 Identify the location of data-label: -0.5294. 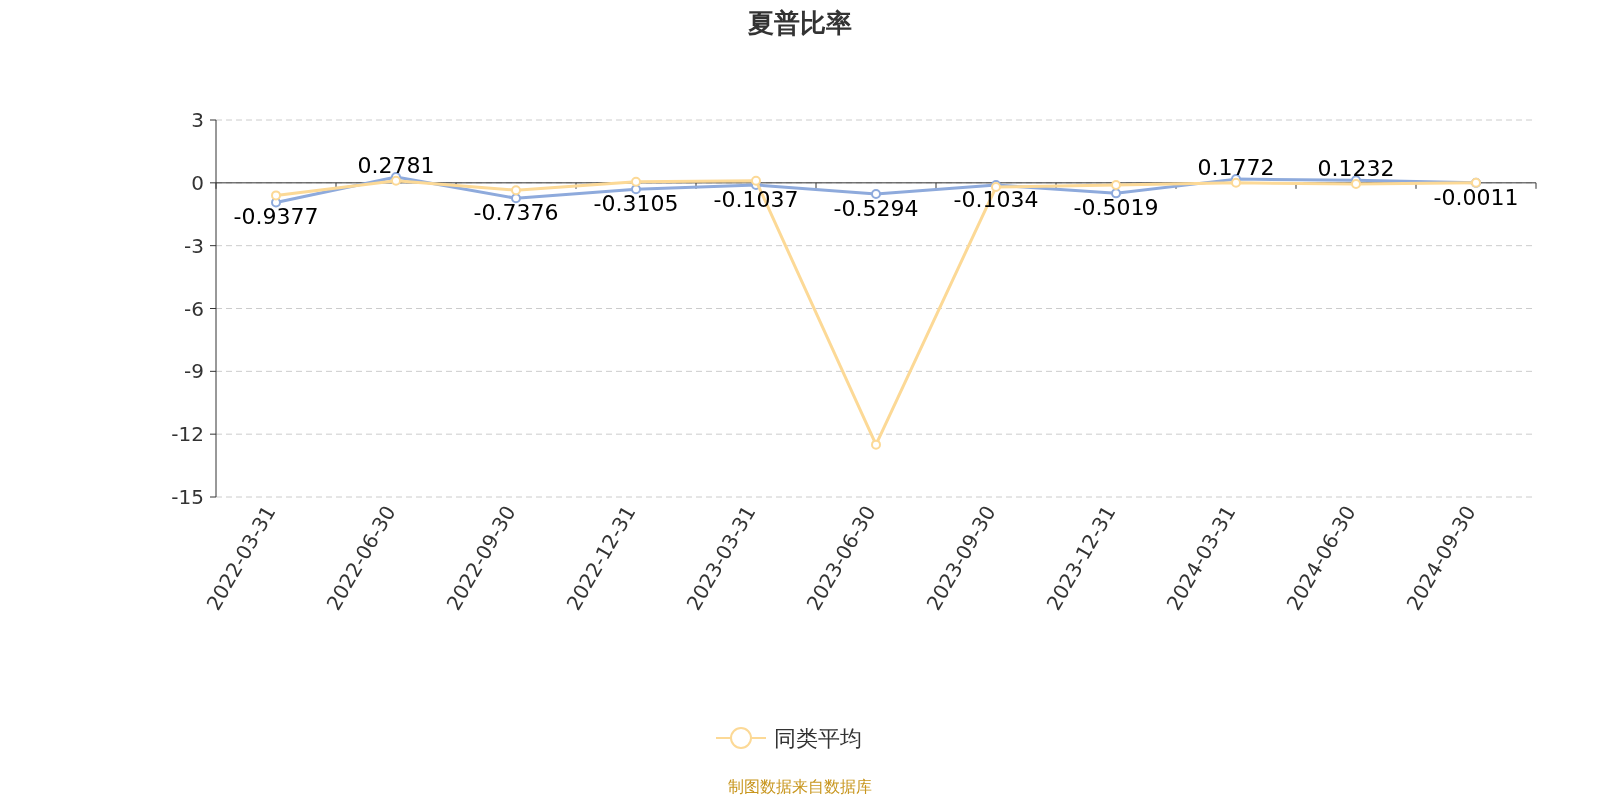
(876, 208).